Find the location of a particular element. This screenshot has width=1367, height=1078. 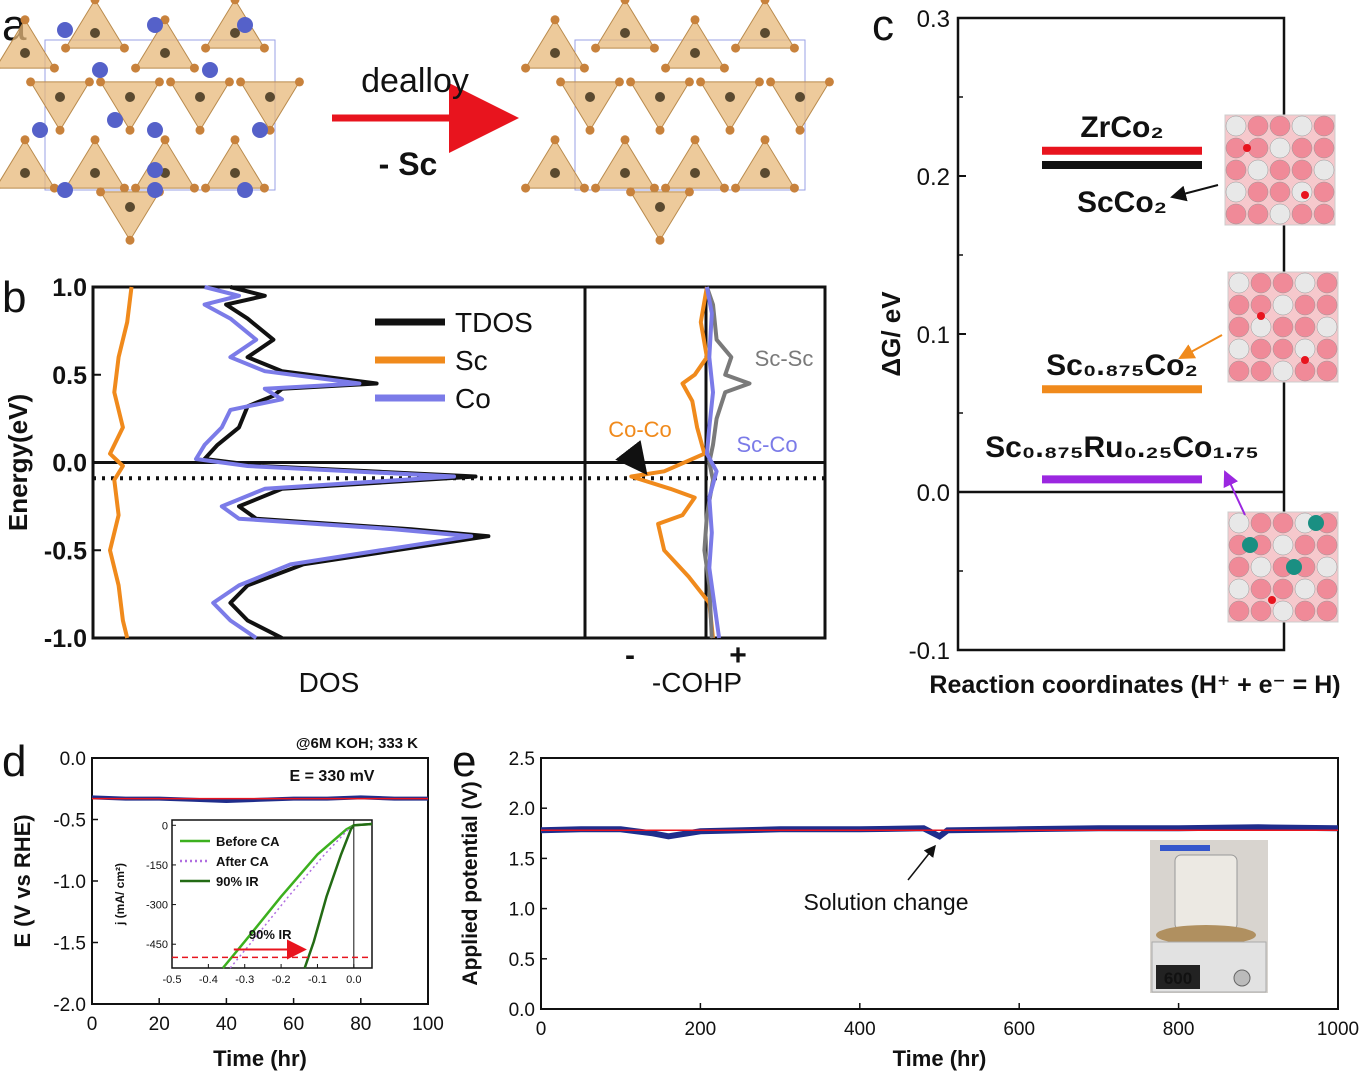

level-label-3: Sc₀.₈₇₅Ru₀.₂₅Co₁.₇₅ is located at coordinates (1122, 447).